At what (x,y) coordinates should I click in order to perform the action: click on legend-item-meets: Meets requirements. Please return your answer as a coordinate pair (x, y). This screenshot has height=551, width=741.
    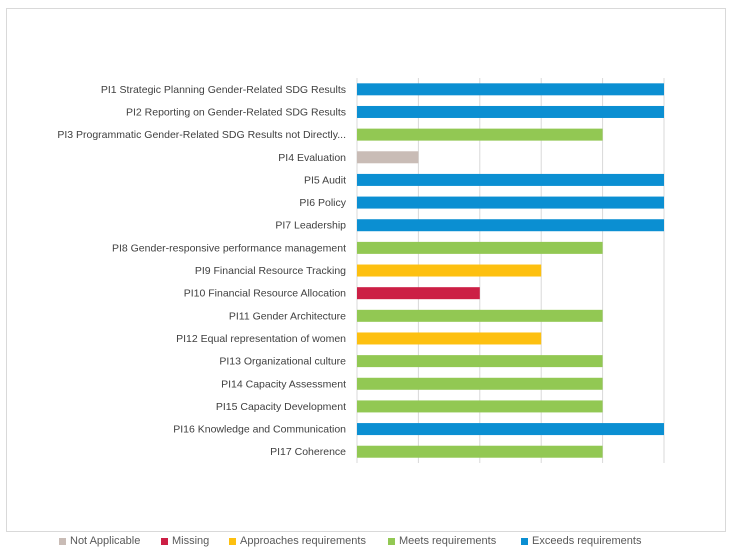
    Looking at the image, I should click on (442, 541).